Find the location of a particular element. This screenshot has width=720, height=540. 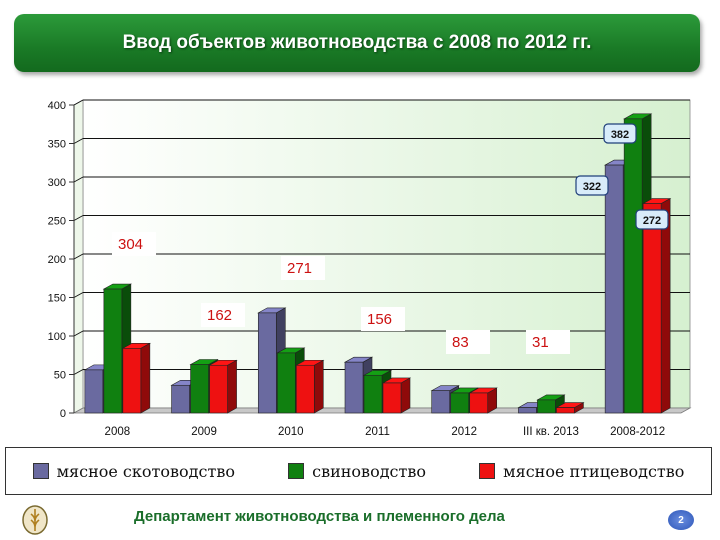

legend-label-poultry: мясное птицеводство is located at coordinates (594, 471).